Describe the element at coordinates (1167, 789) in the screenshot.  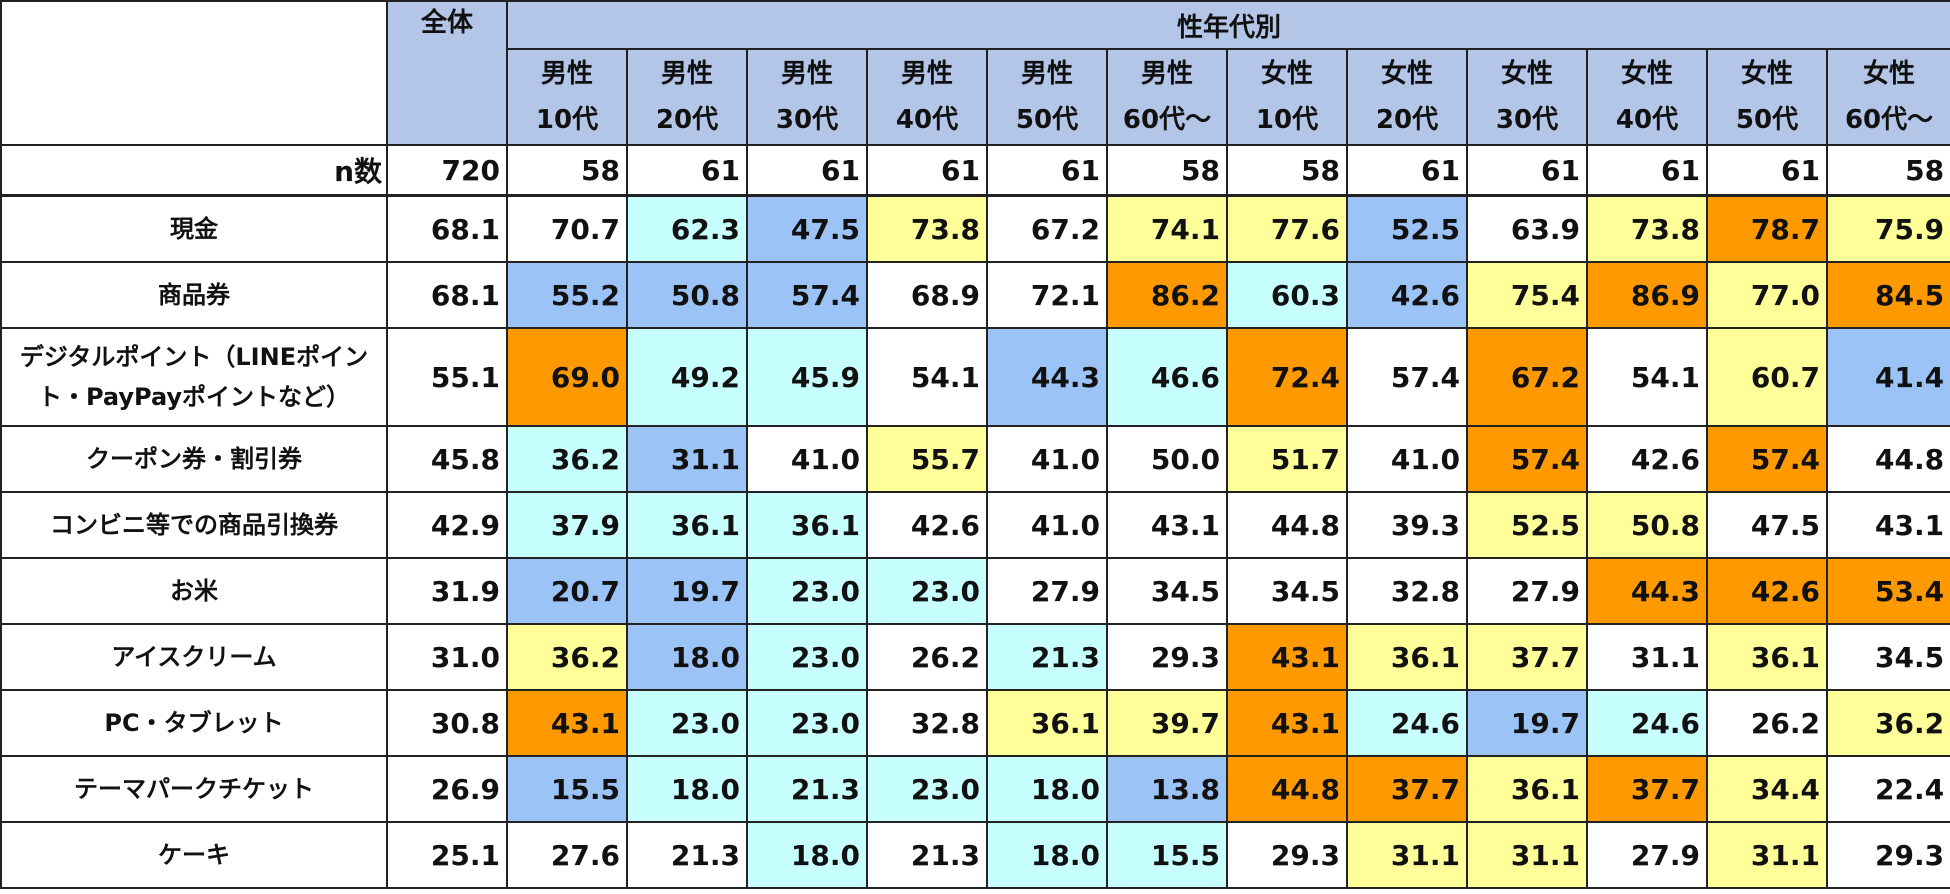
I see `value-cell: 13.8` at that location.